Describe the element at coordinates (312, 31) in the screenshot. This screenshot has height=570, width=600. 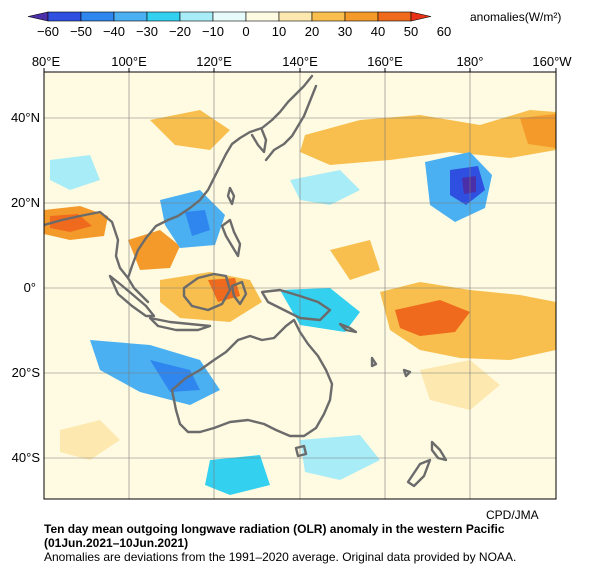
I see `colorbar-tick-label: 20` at that location.